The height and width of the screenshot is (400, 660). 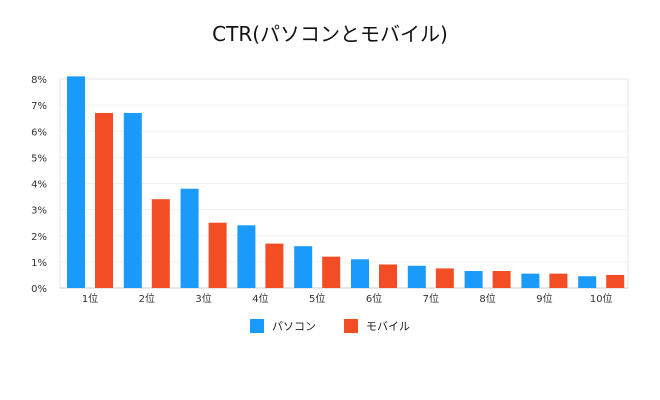 I want to click on legend: パソコン モバイル, so click(x=330, y=326).